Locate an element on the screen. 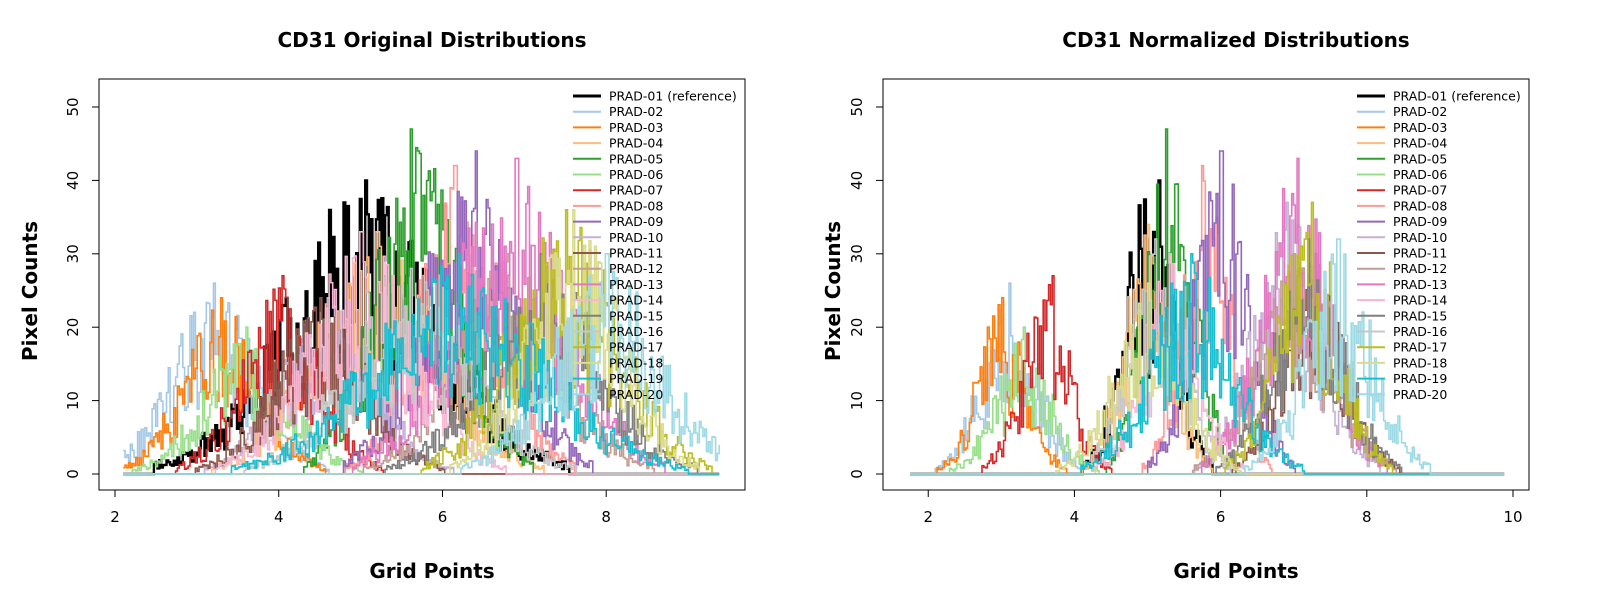 The image size is (1600, 600). legend-item: PRAD-06 is located at coordinates (1402, 174).